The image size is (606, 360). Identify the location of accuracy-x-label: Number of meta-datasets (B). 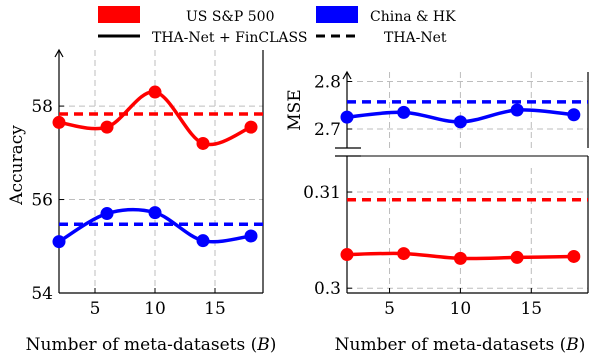
(151, 345).